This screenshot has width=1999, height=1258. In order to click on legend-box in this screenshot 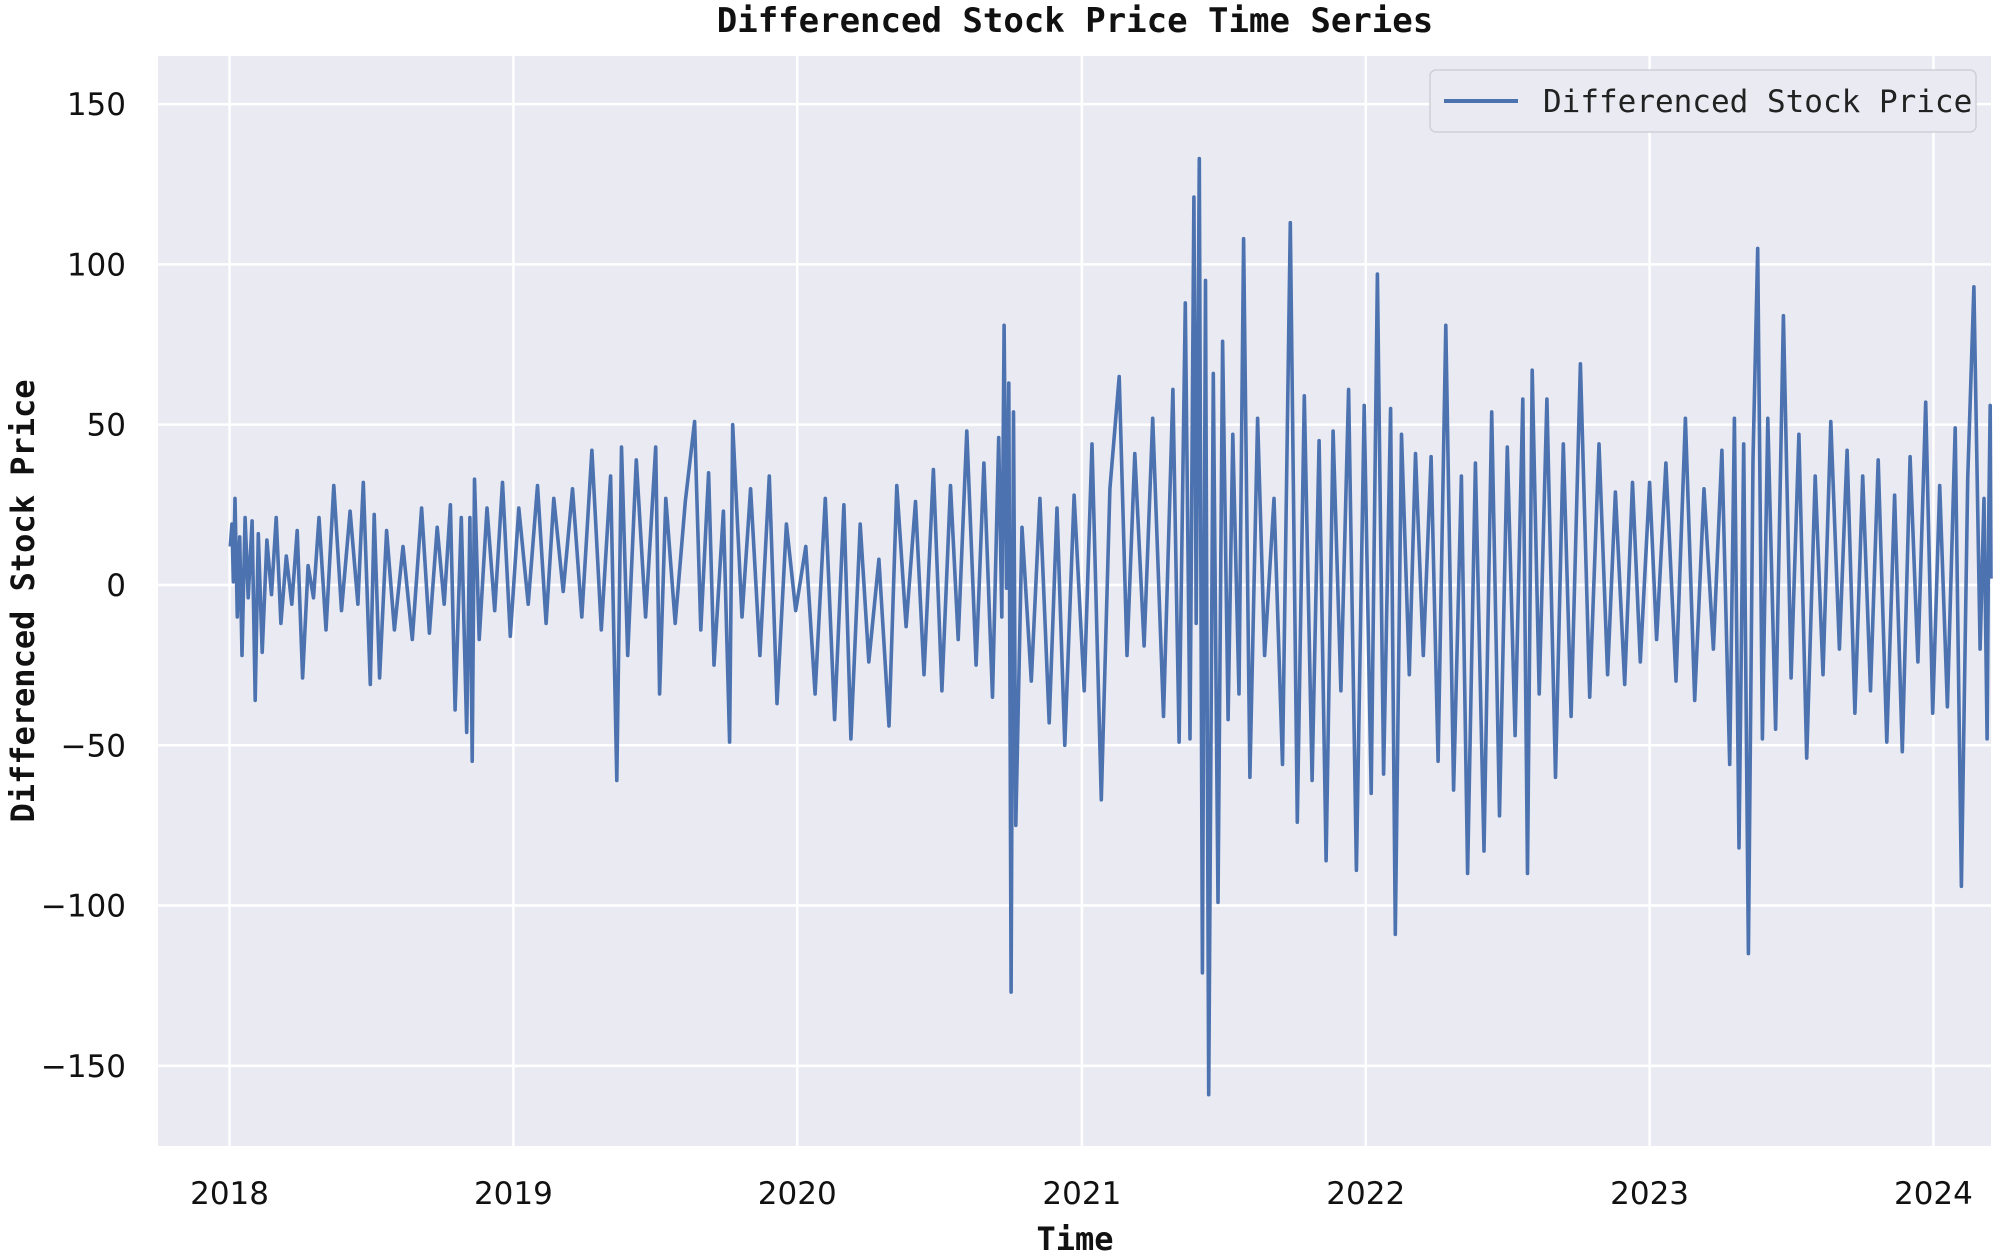, I will do `click(1703, 101)`.